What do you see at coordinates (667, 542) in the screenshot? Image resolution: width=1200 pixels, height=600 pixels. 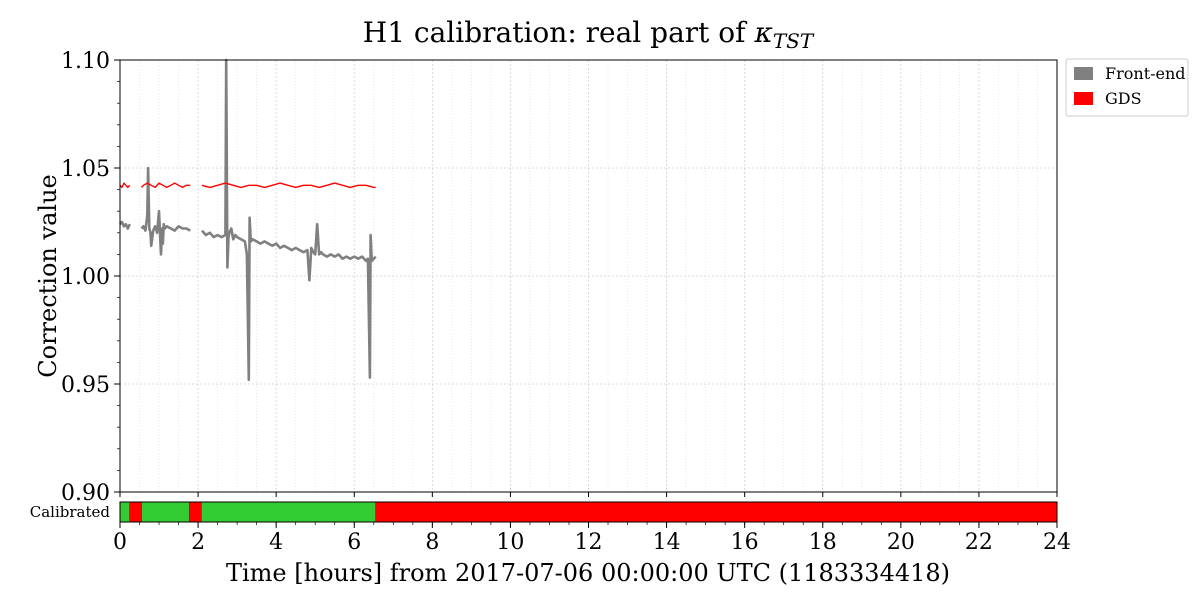 I see `x-tick-label: 14` at bounding box center [667, 542].